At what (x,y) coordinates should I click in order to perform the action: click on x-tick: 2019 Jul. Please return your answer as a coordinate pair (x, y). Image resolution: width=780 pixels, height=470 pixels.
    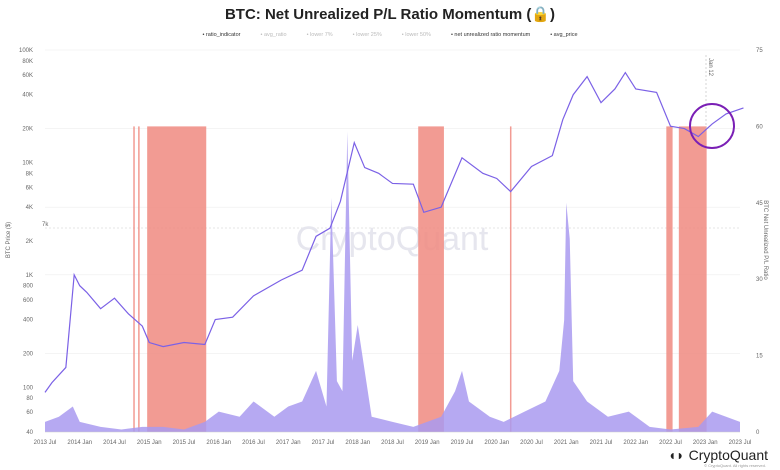
    Looking at the image, I should click on (462, 443).